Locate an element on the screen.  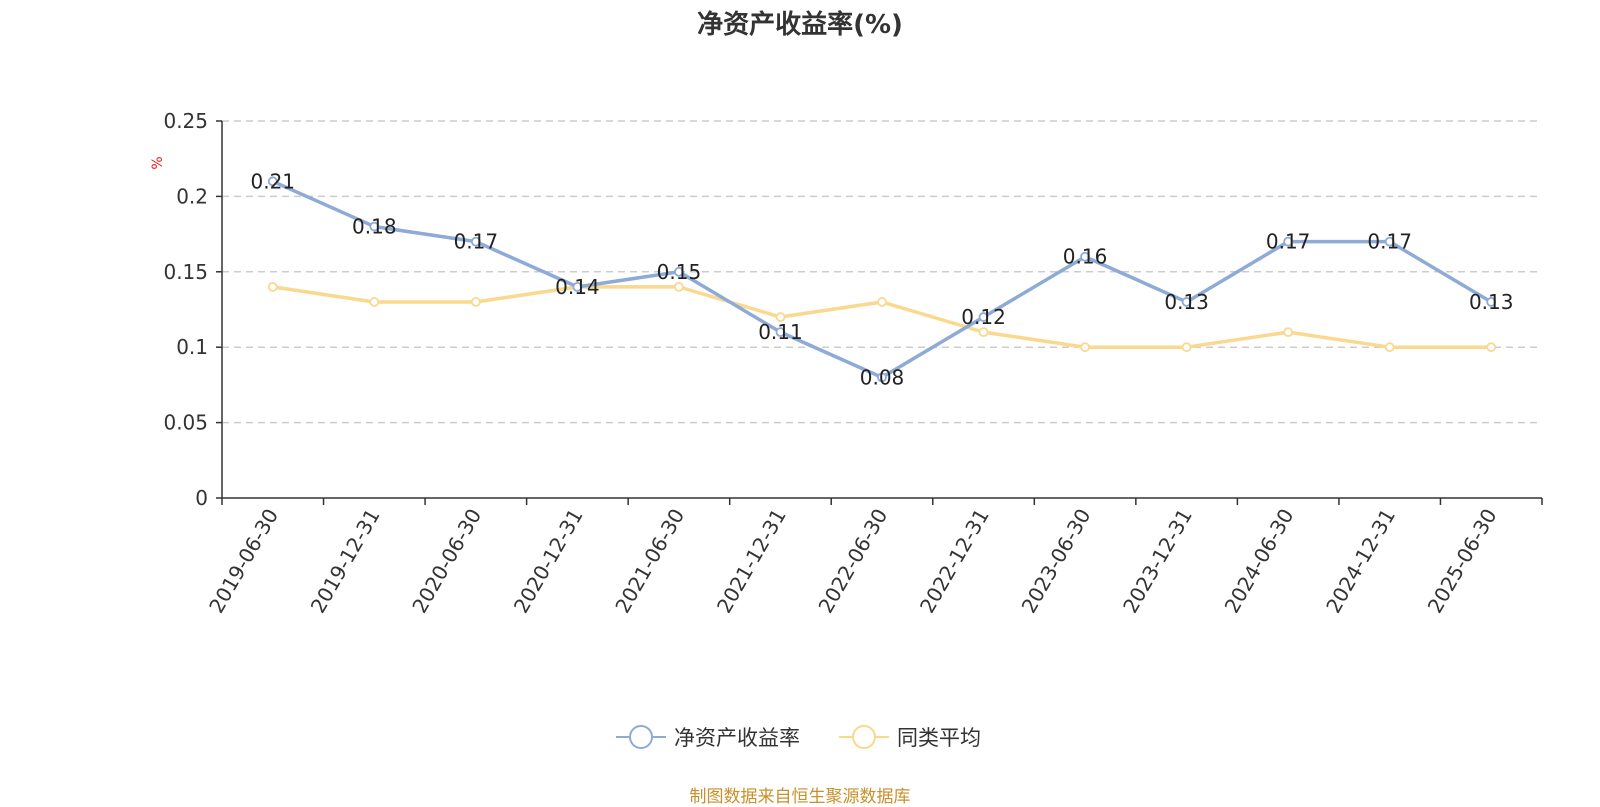
data-label: 0.15 is located at coordinates (679, 272).